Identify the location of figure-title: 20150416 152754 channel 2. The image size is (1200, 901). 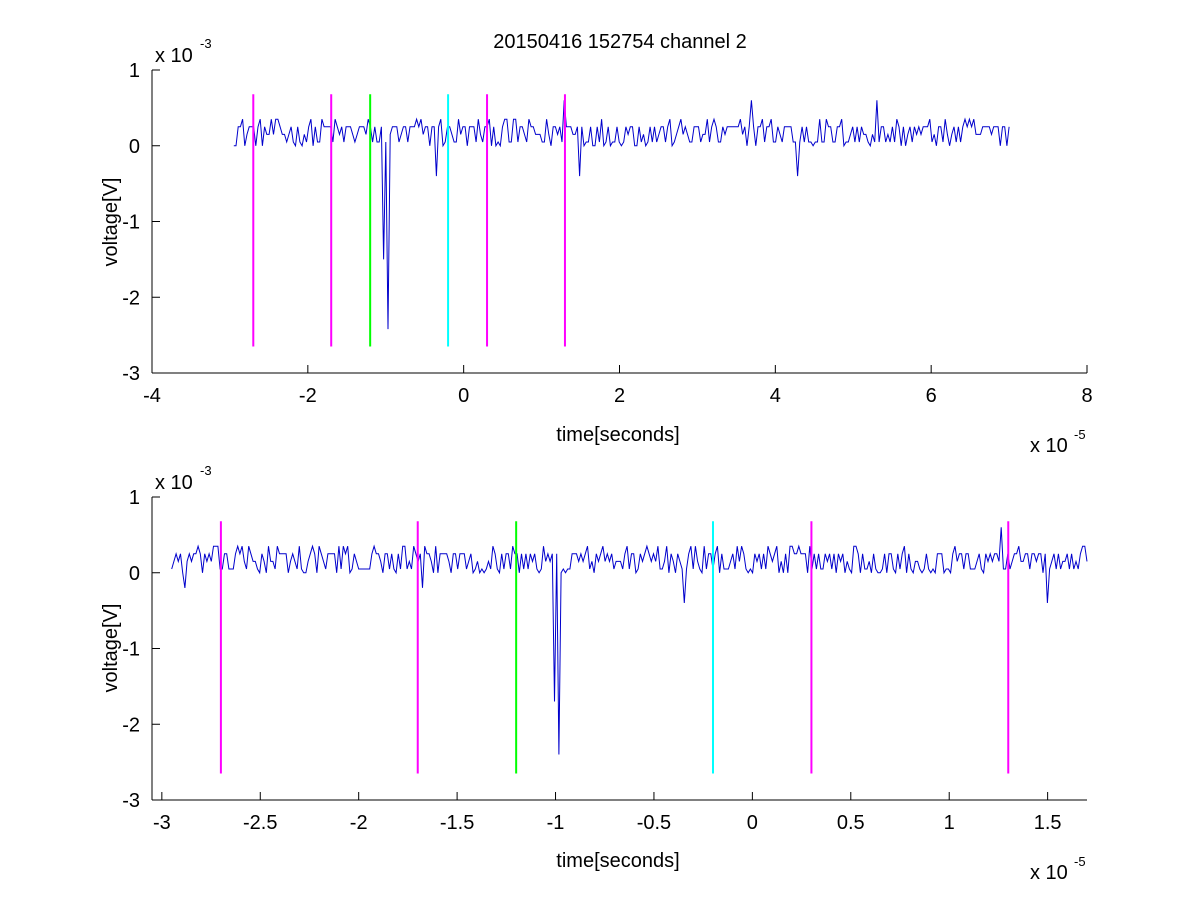
(620, 42).